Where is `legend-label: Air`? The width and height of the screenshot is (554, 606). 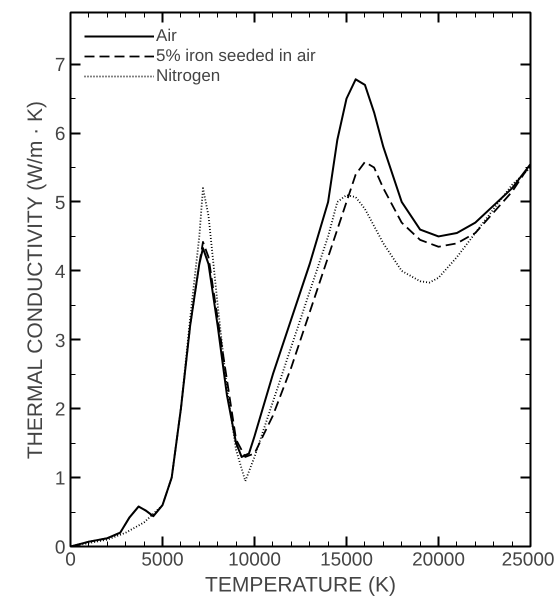 legend-label: Air is located at coordinates (166, 36).